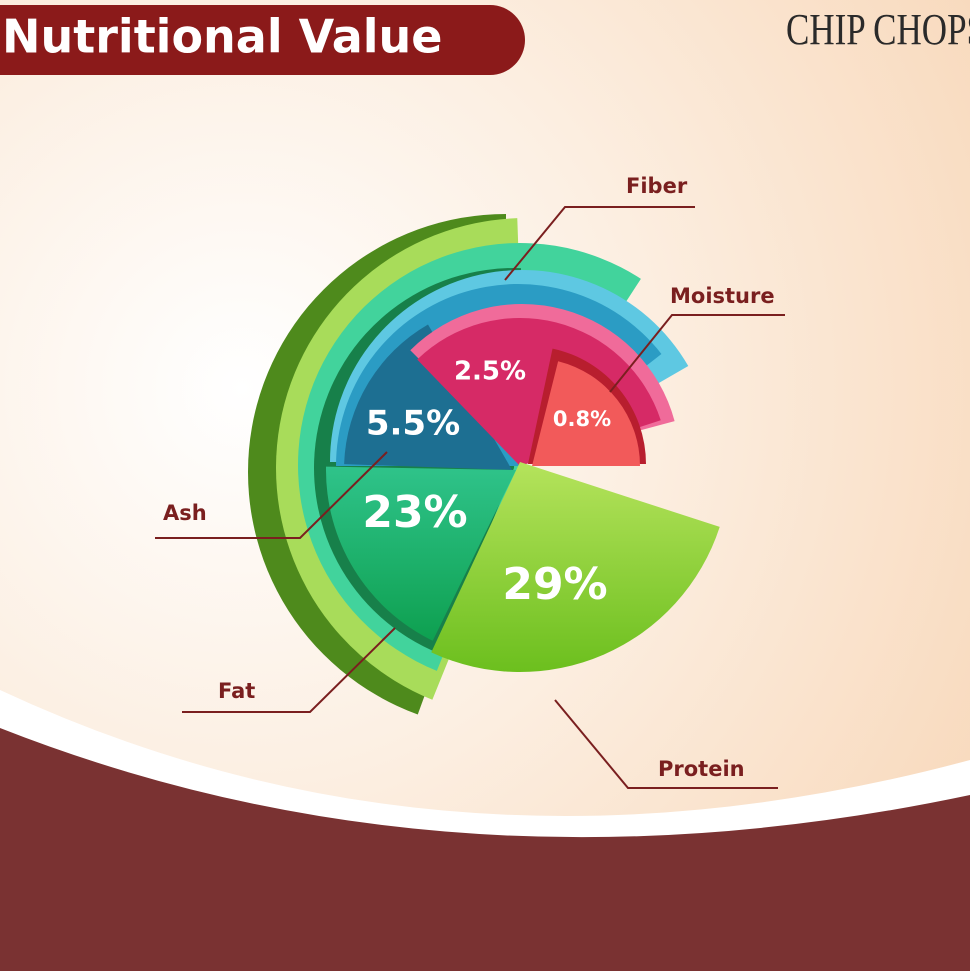 The width and height of the screenshot is (970, 971). I want to click on title: Nutritional Value, so click(222, 37).